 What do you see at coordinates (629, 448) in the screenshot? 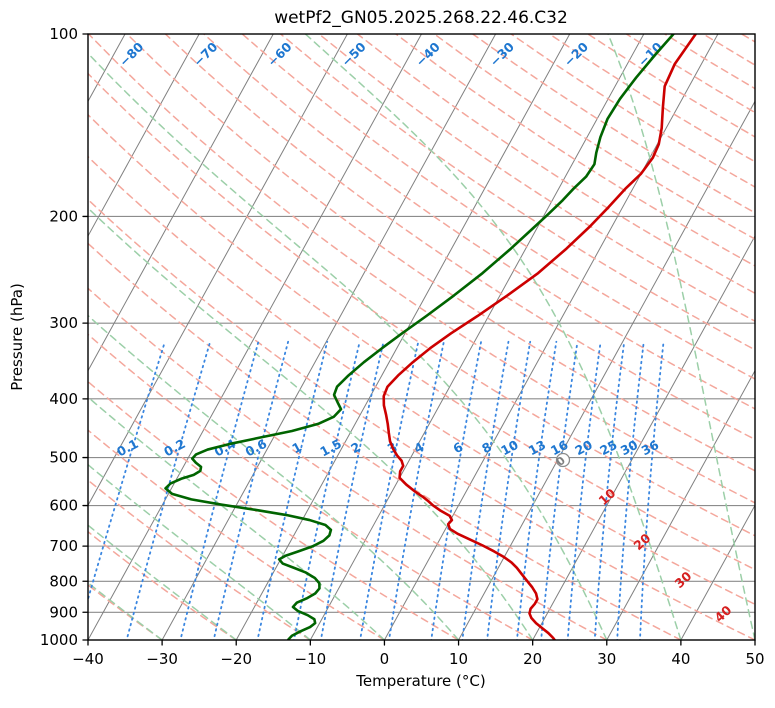
I see `mixing-ratio-label: 30` at bounding box center [629, 448].